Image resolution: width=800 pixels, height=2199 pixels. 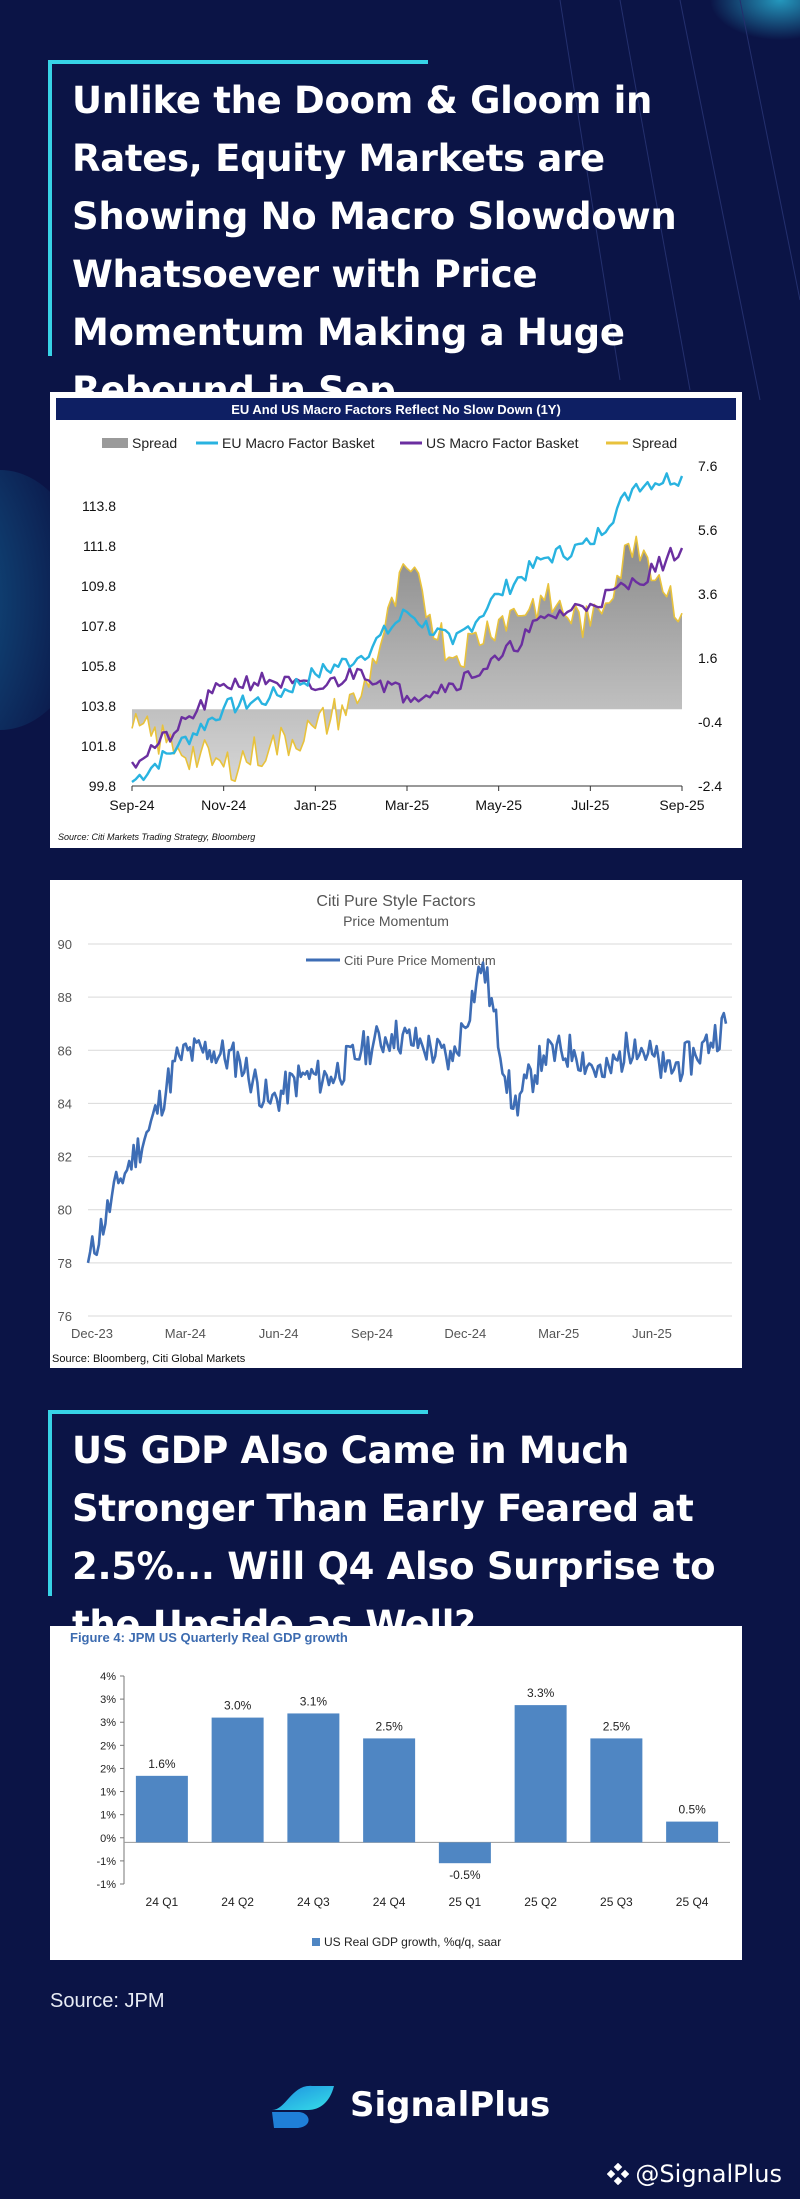 I want to click on gdp-data-label: 1.6%, so click(x=162, y=1764).